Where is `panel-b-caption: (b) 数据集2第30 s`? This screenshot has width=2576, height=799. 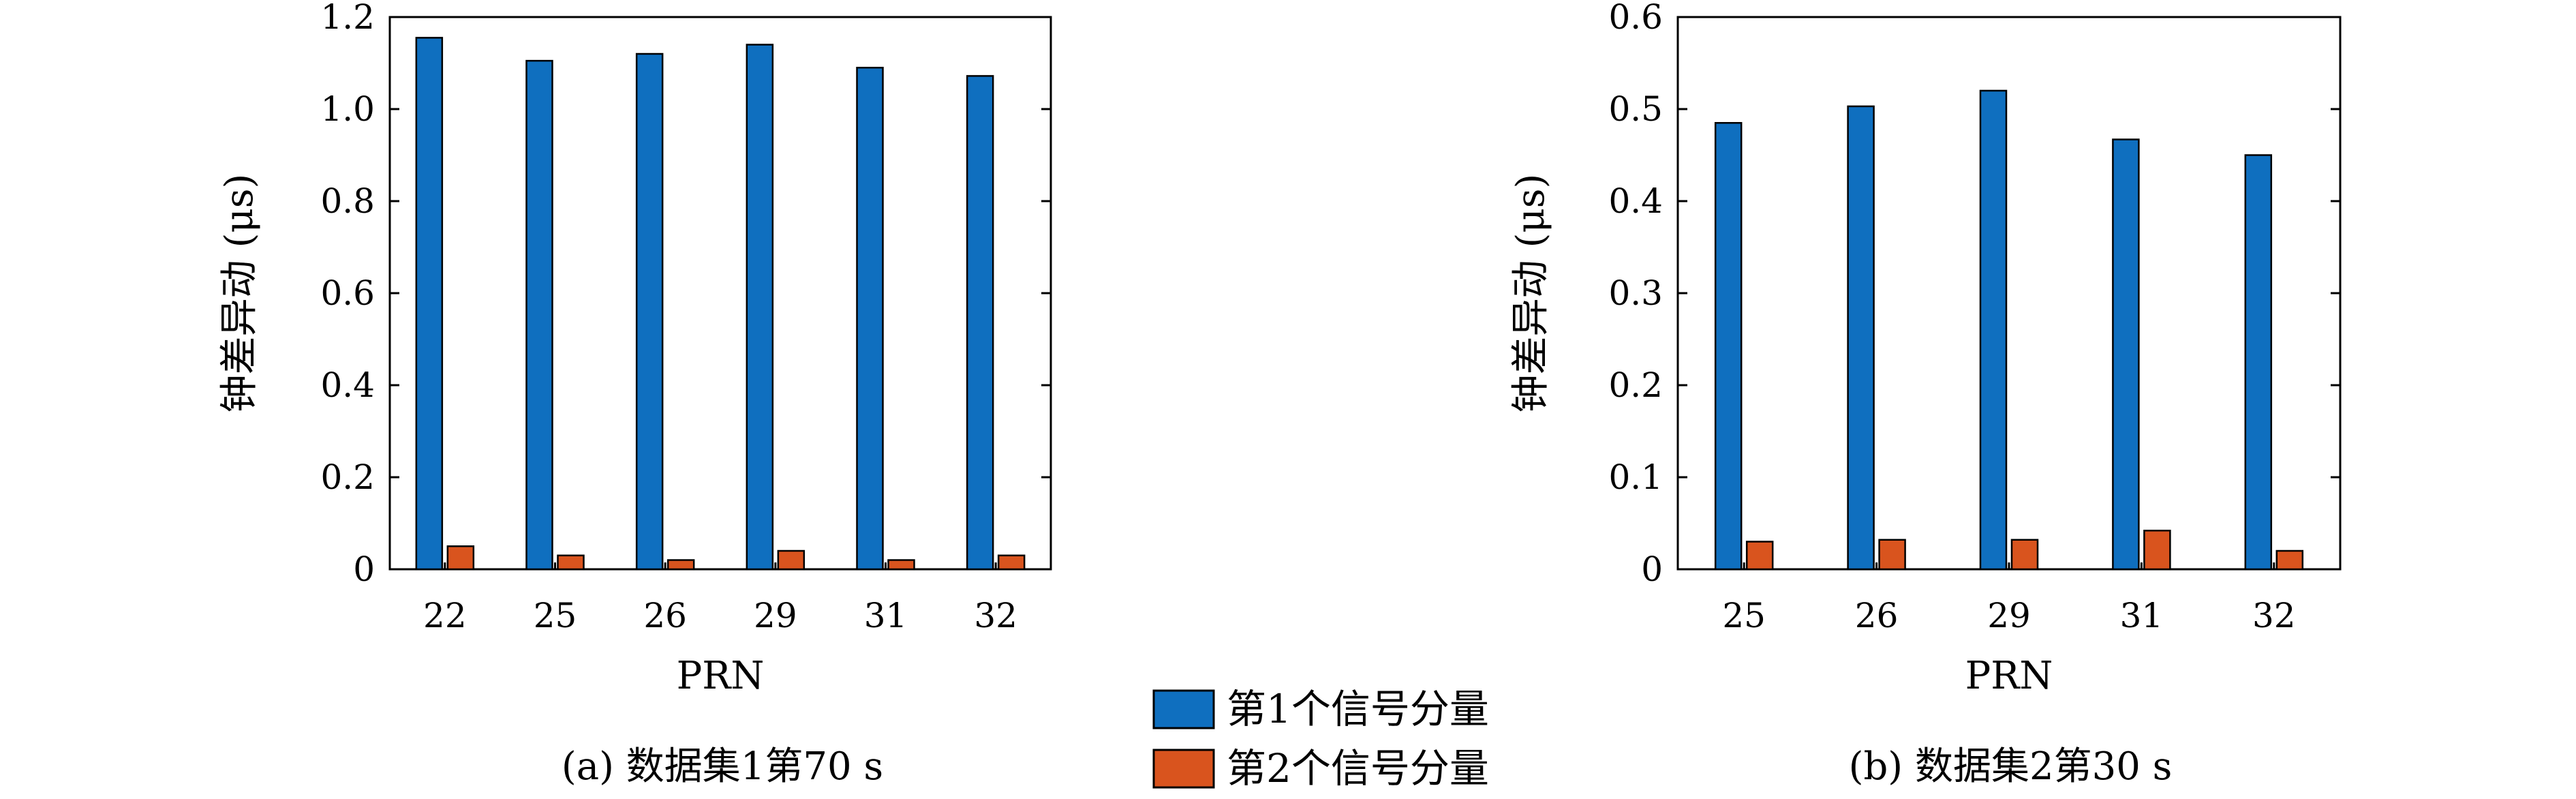 panel-b-caption: (b) 数据集2第30 s is located at coordinates (2011, 766).